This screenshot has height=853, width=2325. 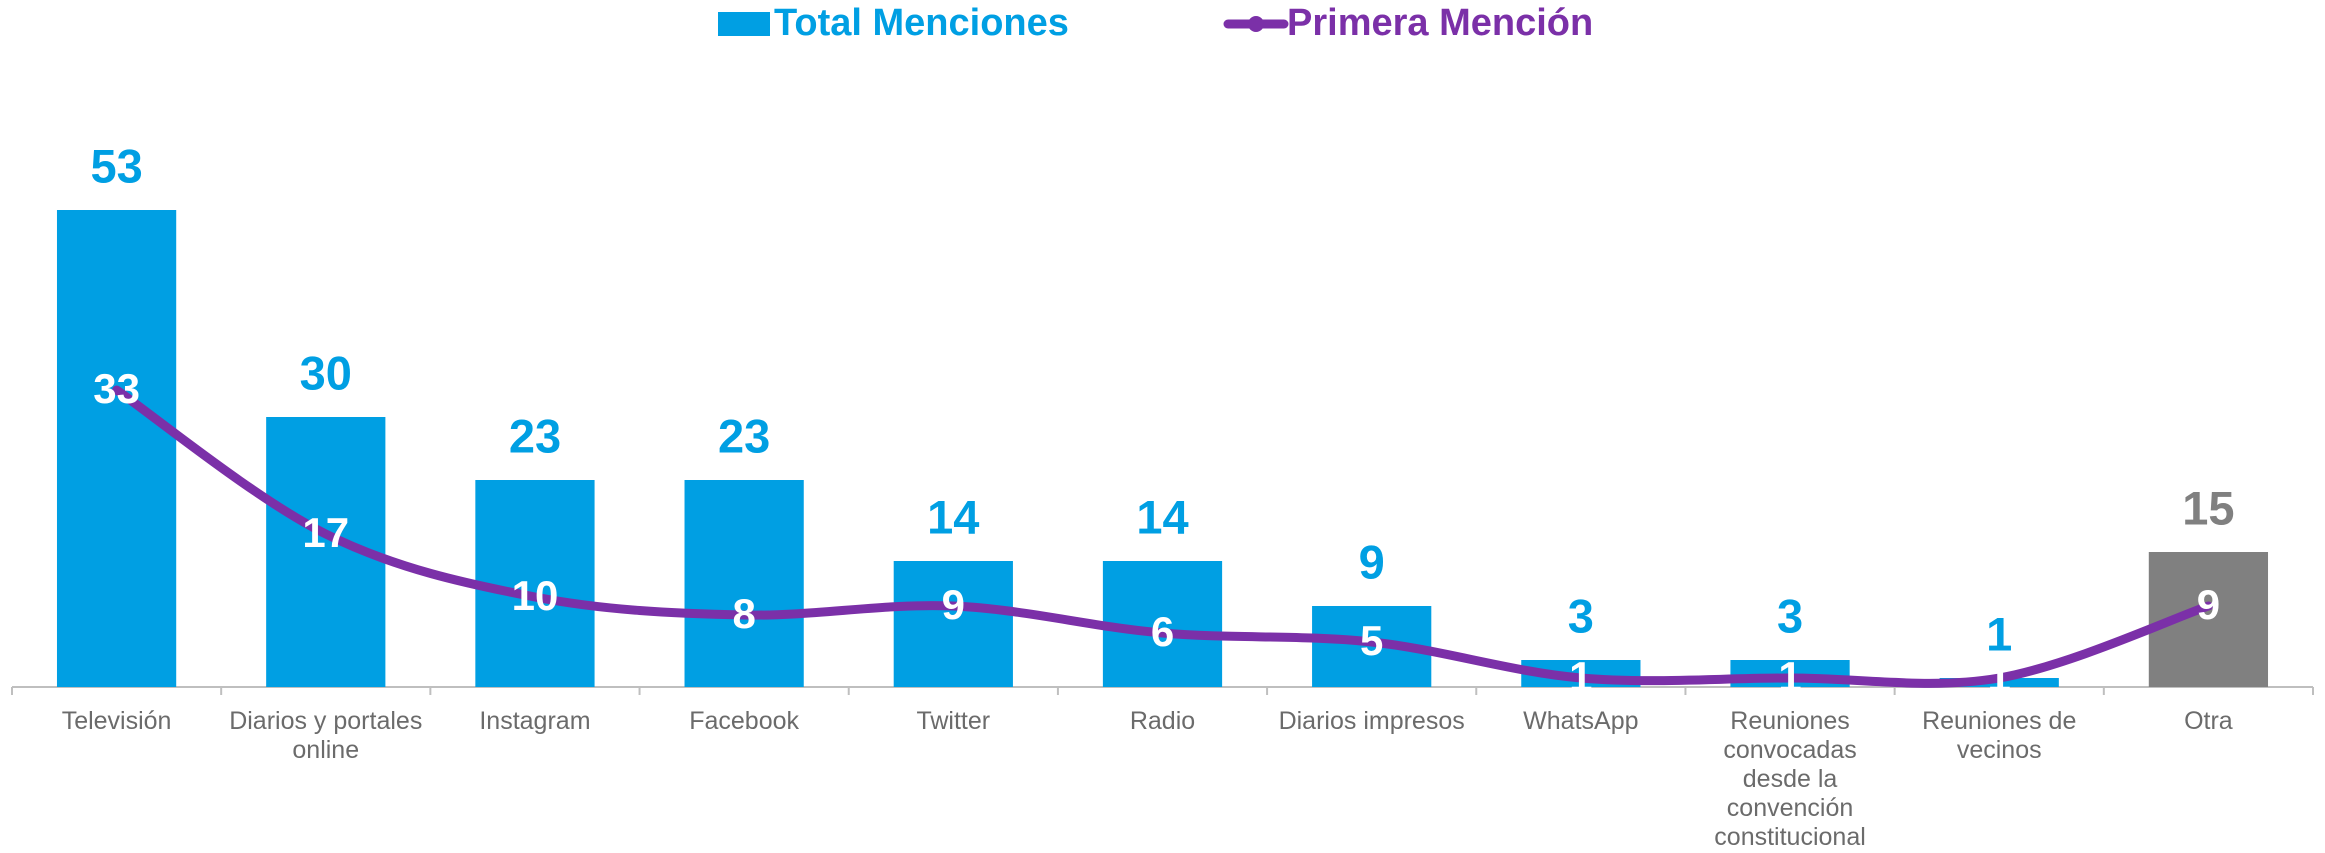 I want to click on line-value-label: 33, so click(x=116, y=388).